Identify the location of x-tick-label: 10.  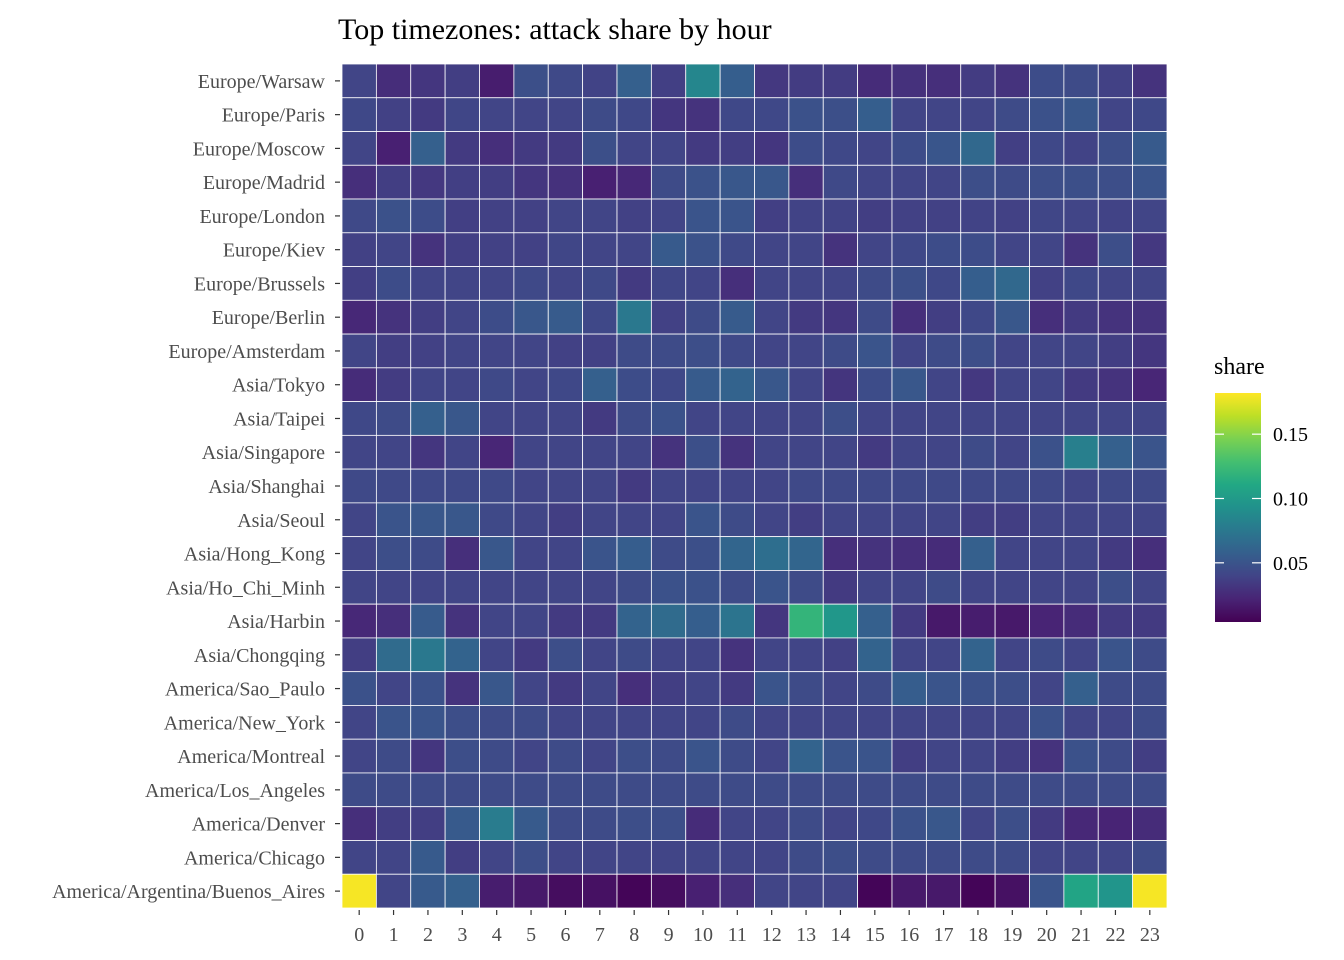
(703, 935).